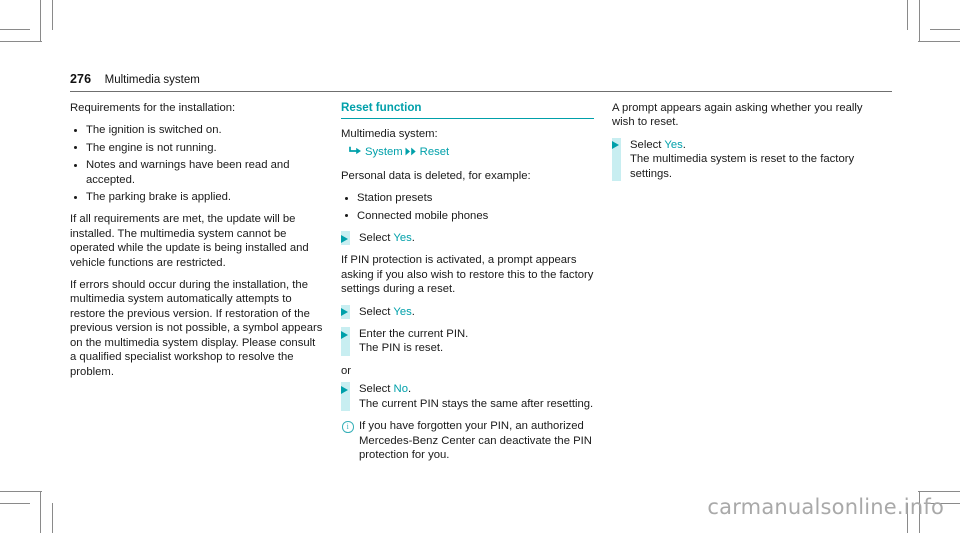 The image size is (960, 533). What do you see at coordinates (21, 41) in the screenshot?
I see `crop-mark-top-left-horizontal` at bounding box center [21, 41].